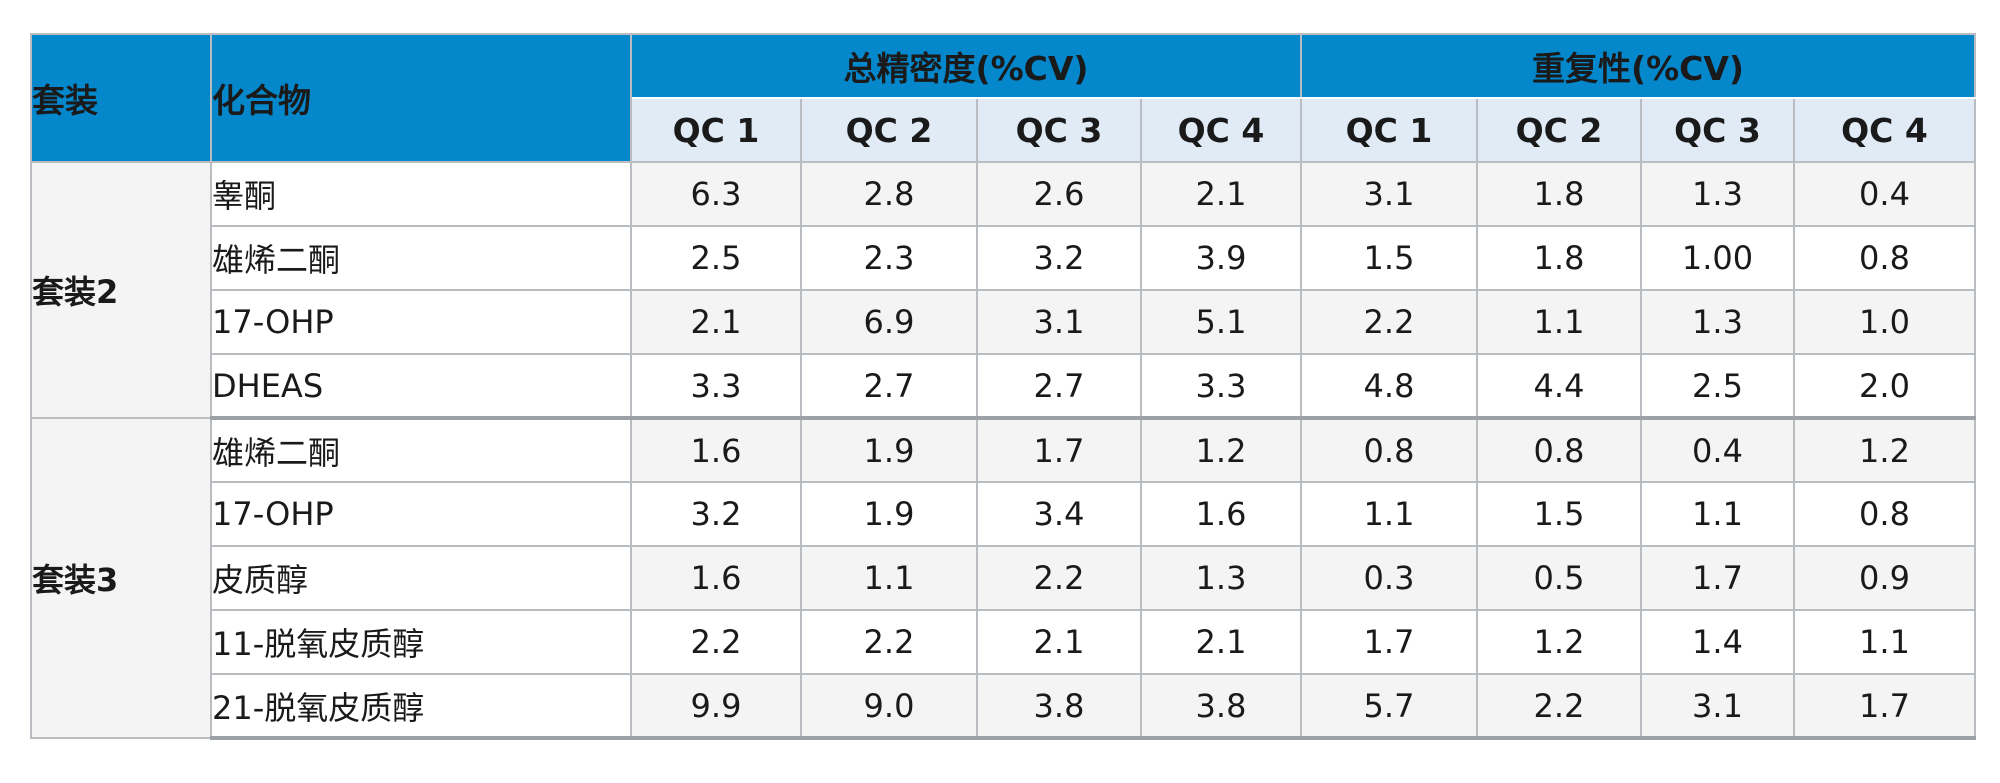  What do you see at coordinates (121, 290) in the screenshot?
I see `kit-label: 套装2` at bounding box center [121, 290].